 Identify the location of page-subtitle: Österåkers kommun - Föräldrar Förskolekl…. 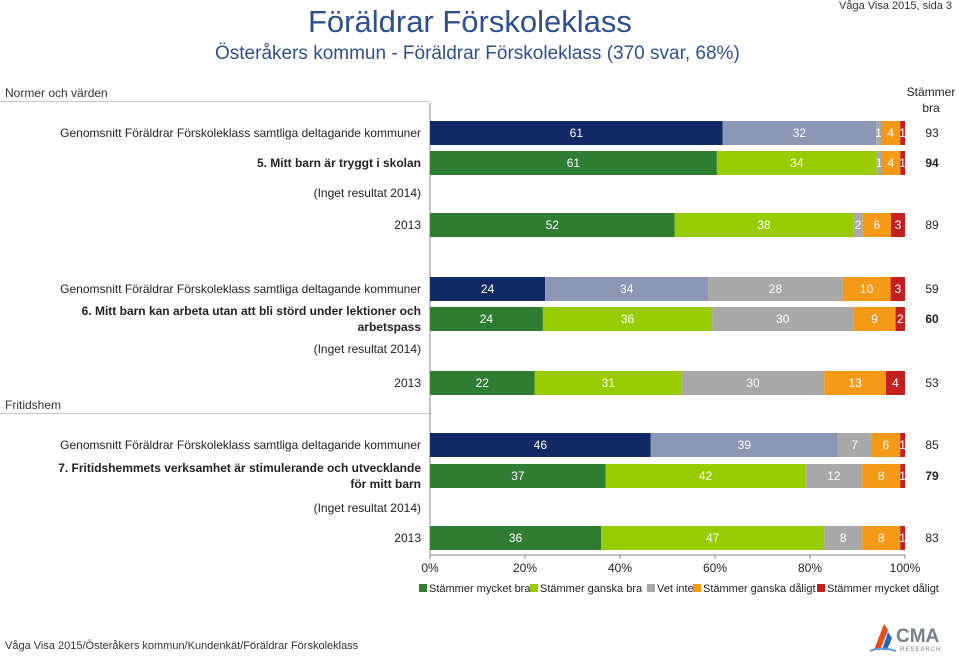
(477, 53).